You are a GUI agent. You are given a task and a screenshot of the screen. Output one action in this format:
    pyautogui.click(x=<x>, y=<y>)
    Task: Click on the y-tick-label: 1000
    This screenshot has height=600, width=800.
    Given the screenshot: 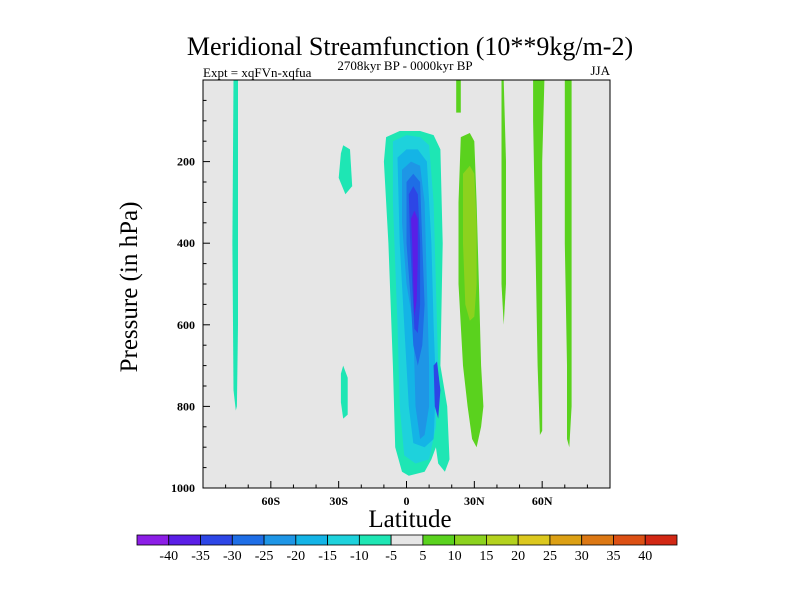 What is the action you would take?
    pyautogui.click(x=183, y=488)
    